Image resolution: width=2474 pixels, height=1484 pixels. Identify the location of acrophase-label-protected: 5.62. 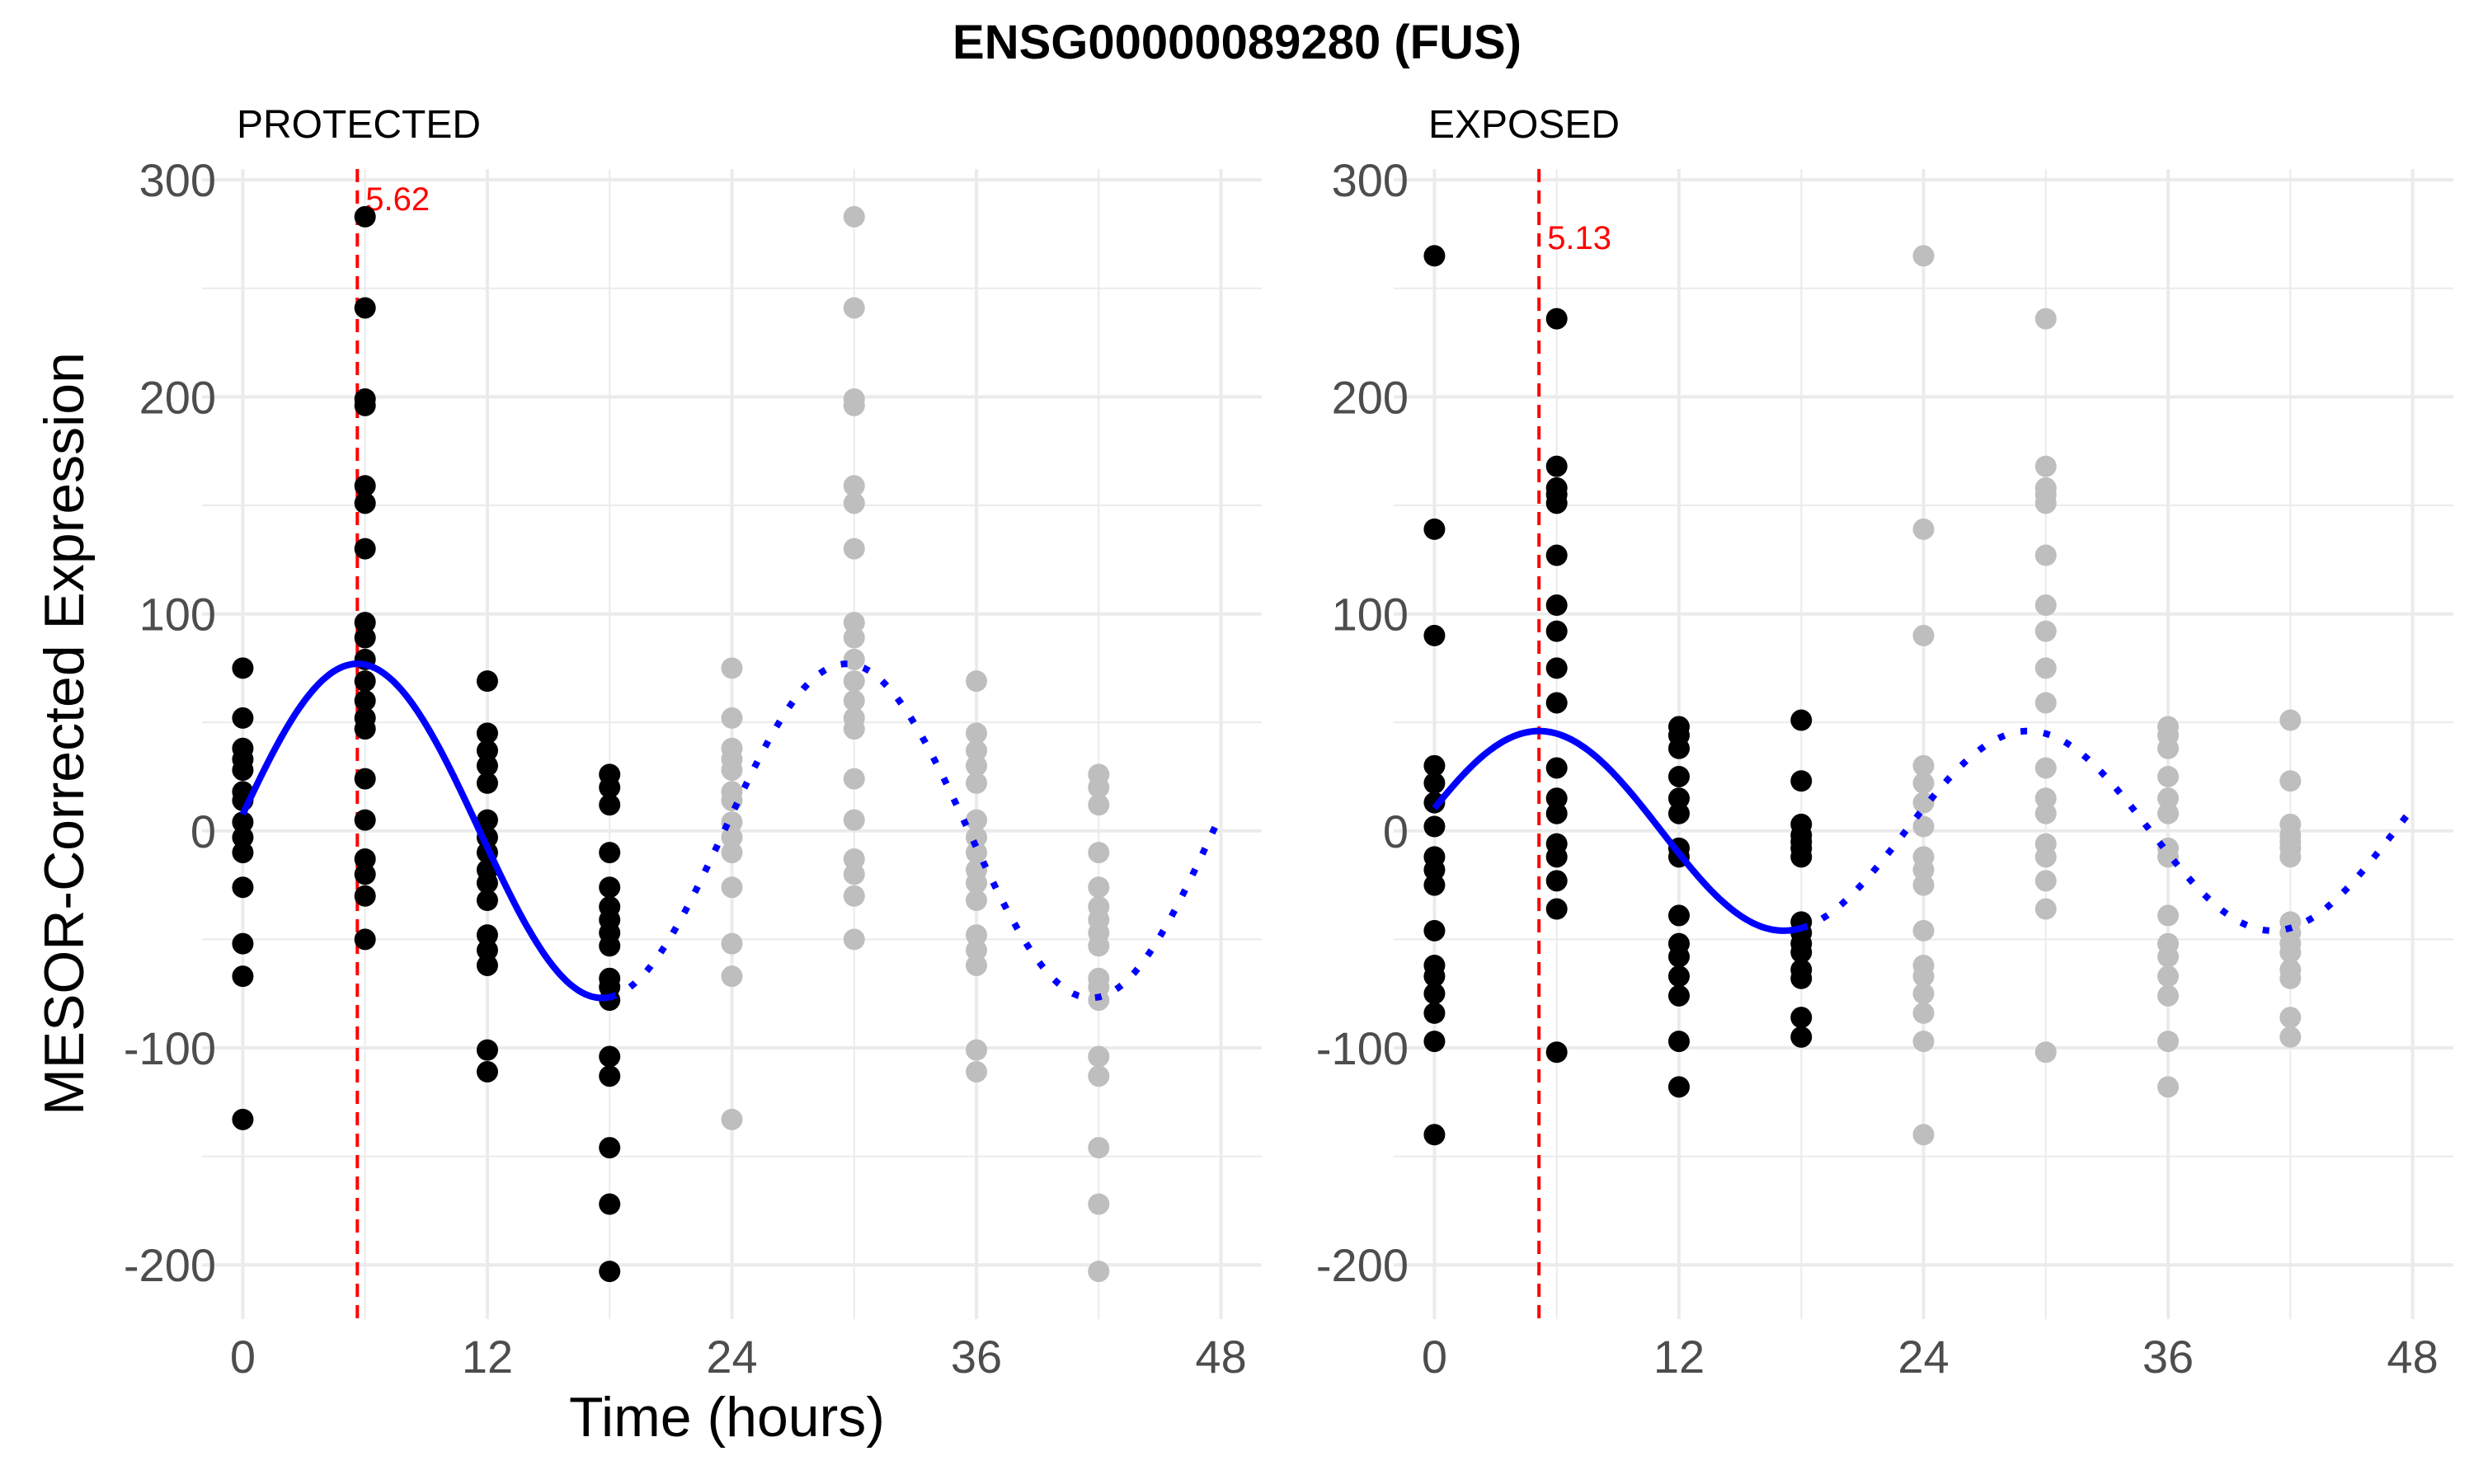
(397, 199).